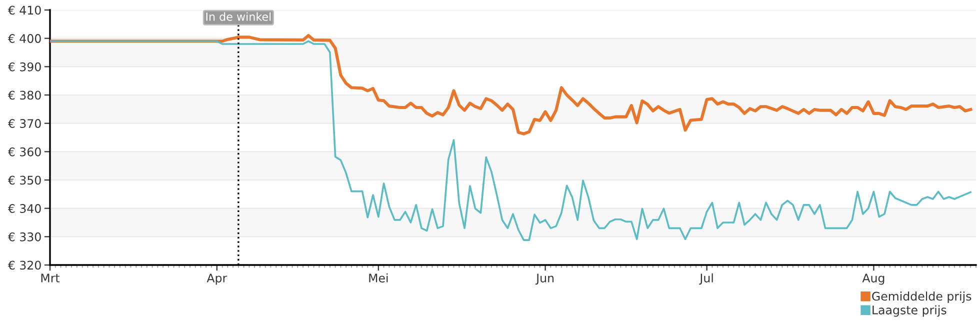 The image size is (980, 325). I want to click on y-tick-label: € 370, so click(24, 123).